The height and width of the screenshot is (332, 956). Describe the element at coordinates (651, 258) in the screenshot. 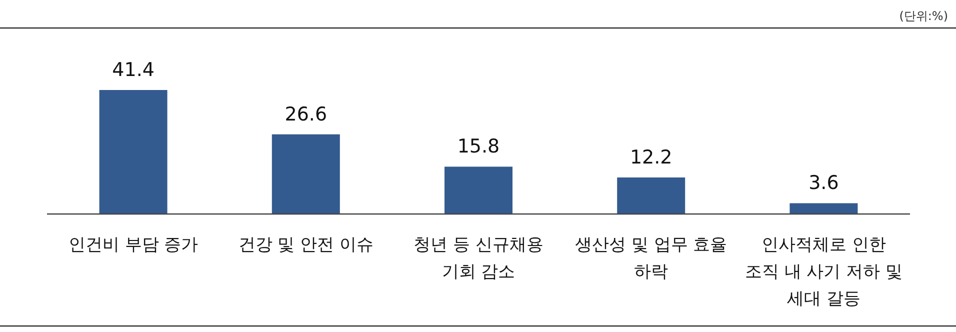

I see `x-tick-label: 생산성 및 업무 효율 하락` at that location.